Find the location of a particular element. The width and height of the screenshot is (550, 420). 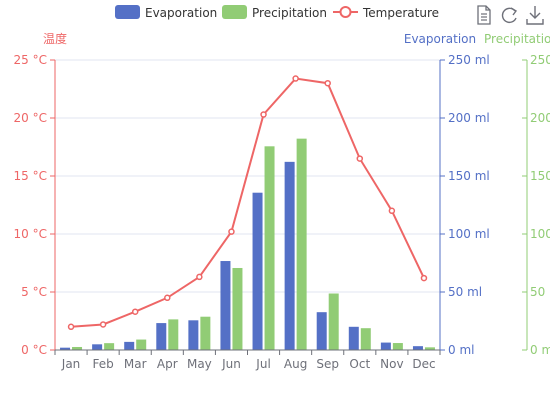

evaporation-tick-label: 100 ml is located at coordinates (469, 234).